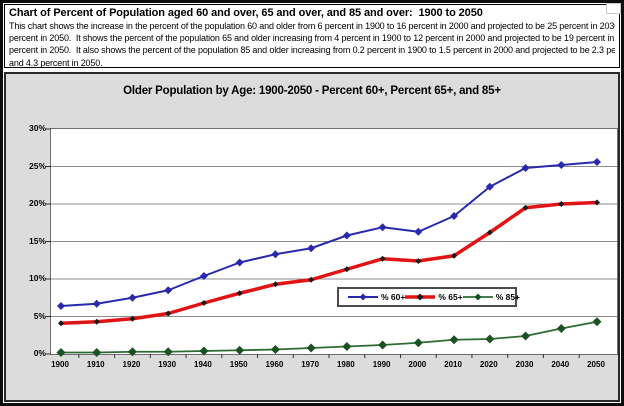 This screenshot has height=406, width=624. I want to click on x-axis-label: 2030, so click(524, 364).